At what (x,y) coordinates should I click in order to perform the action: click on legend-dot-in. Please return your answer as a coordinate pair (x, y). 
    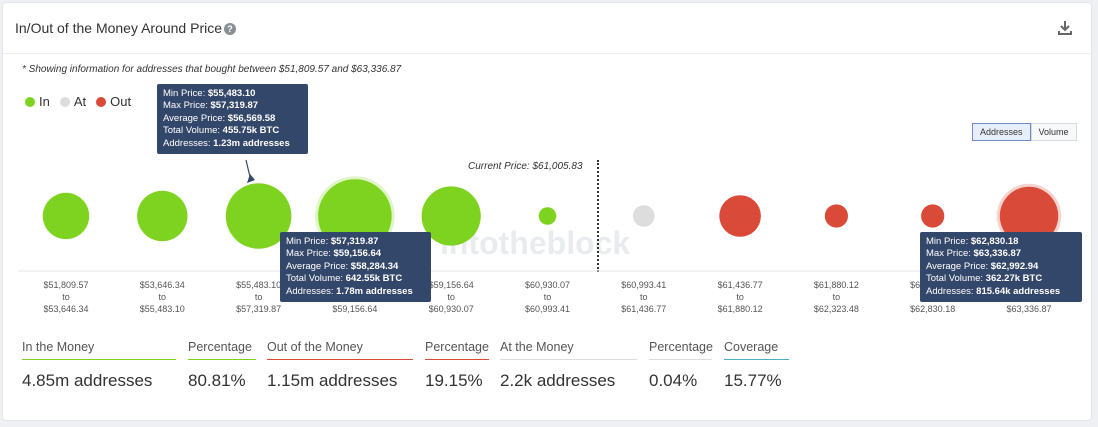
    Looking at the image, I should click on (30, 101).